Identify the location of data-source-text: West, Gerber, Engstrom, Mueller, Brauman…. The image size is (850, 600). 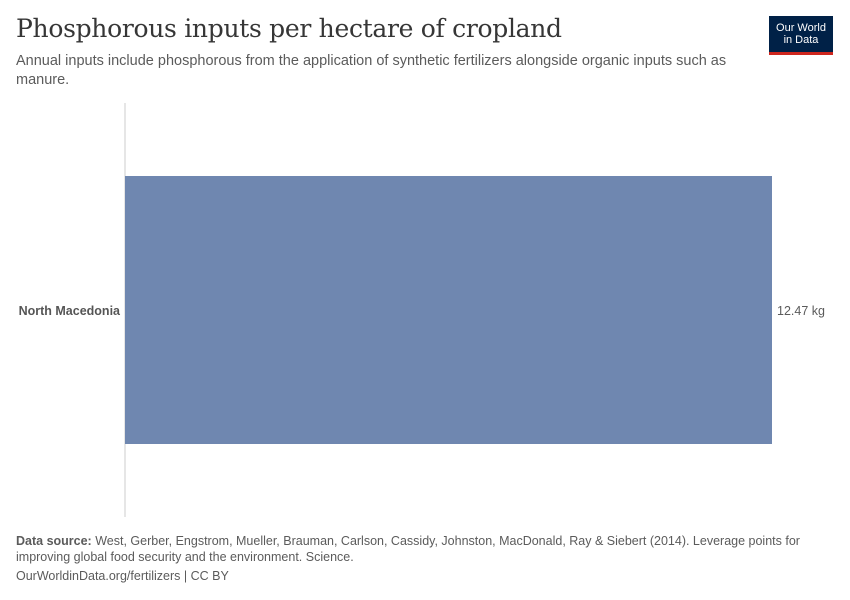
(408, 549).